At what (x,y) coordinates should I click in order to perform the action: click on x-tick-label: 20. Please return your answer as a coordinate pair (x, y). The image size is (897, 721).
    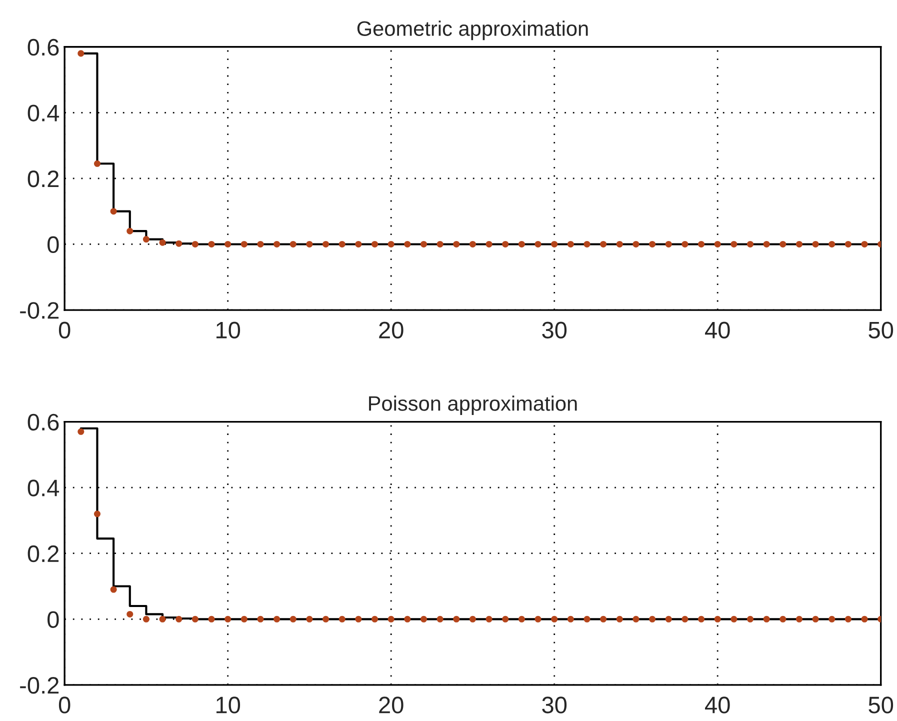
    Looking at the image, I should click on (391, 330).